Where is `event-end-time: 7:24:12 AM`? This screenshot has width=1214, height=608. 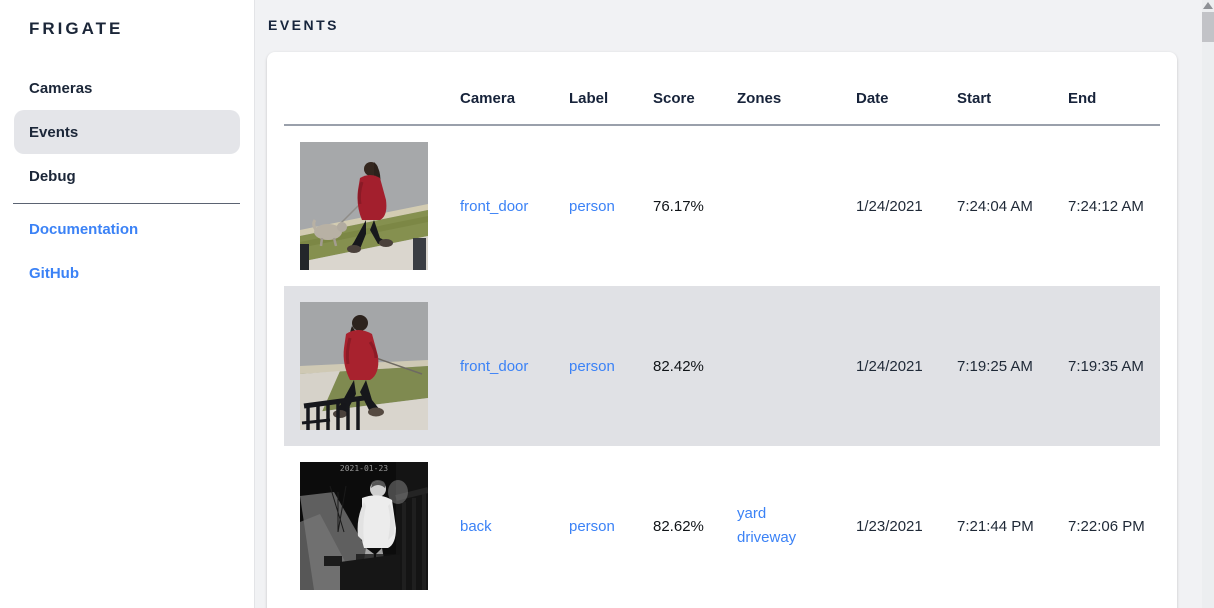 event-end-time: 7:24:12 AM is located at coordinates (1106, 206).